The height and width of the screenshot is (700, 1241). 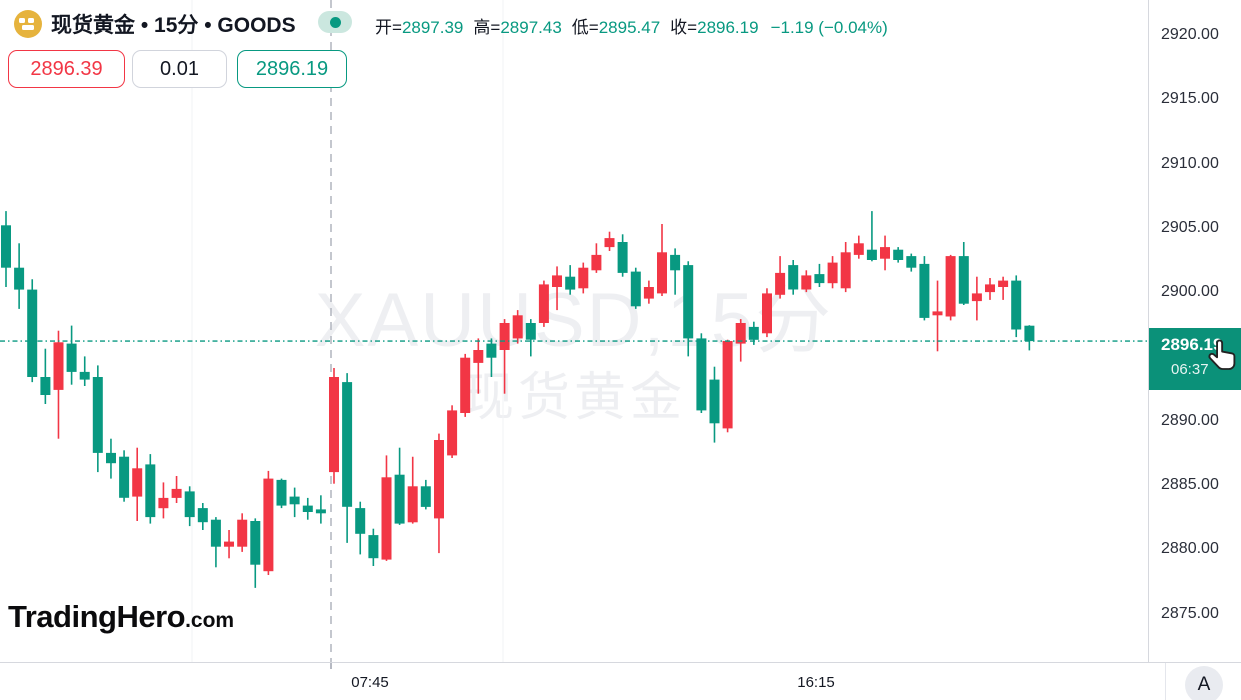 I want to click on price-tick: 2905.00, so click(x=1190, y=227).